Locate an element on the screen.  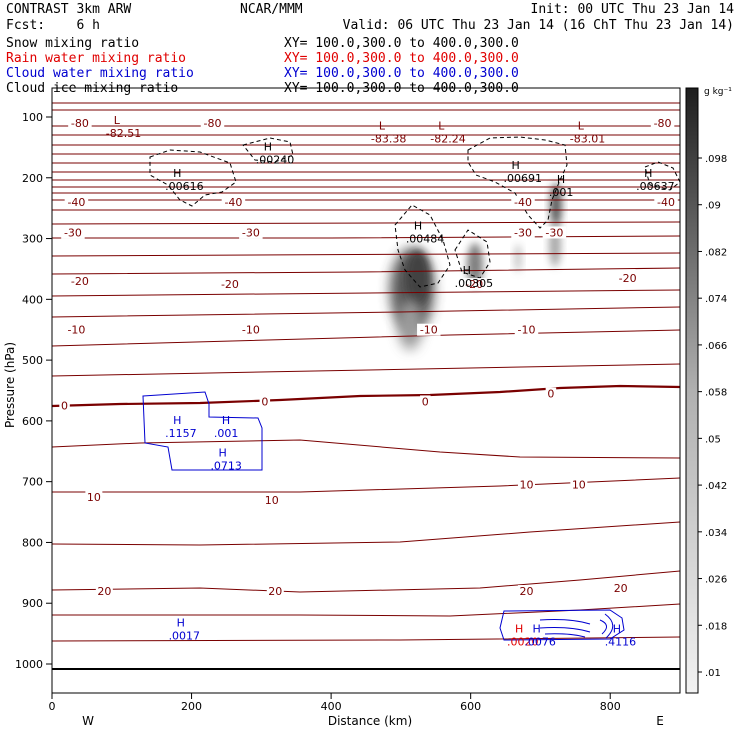
colorbar-tick-label: .042 is located at coordinates (716, 486).